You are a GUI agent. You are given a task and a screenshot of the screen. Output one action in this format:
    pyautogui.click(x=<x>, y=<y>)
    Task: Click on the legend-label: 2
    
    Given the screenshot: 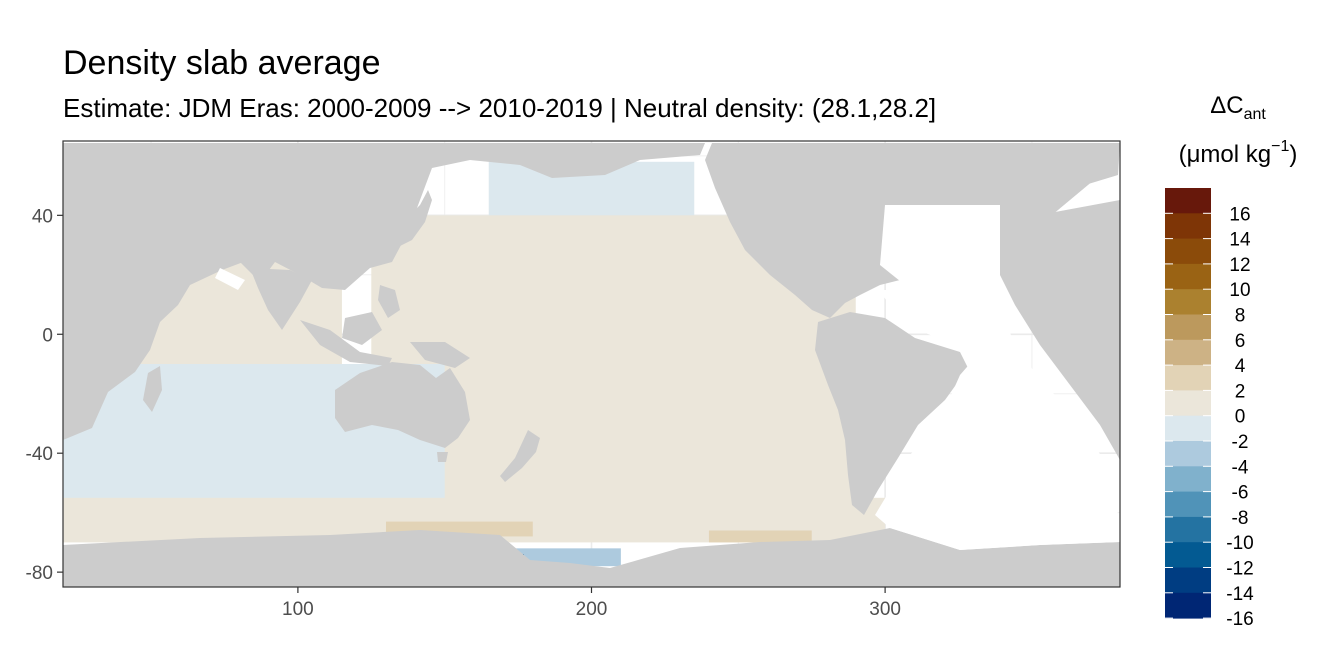 What is the action you would take?
    pyautogui.click(x=1240, y=391)
    